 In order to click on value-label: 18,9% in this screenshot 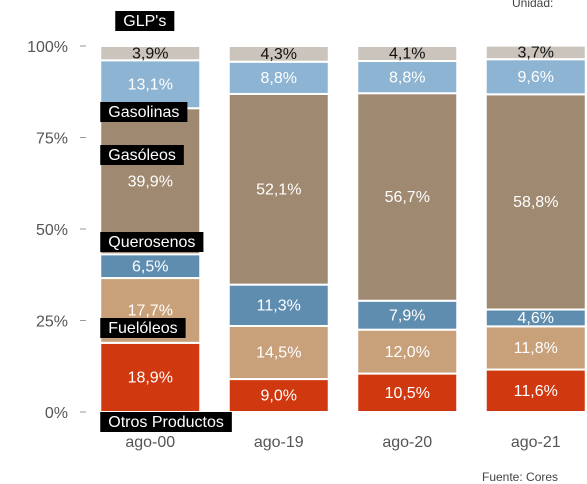, I will do `click(150, 378)`.